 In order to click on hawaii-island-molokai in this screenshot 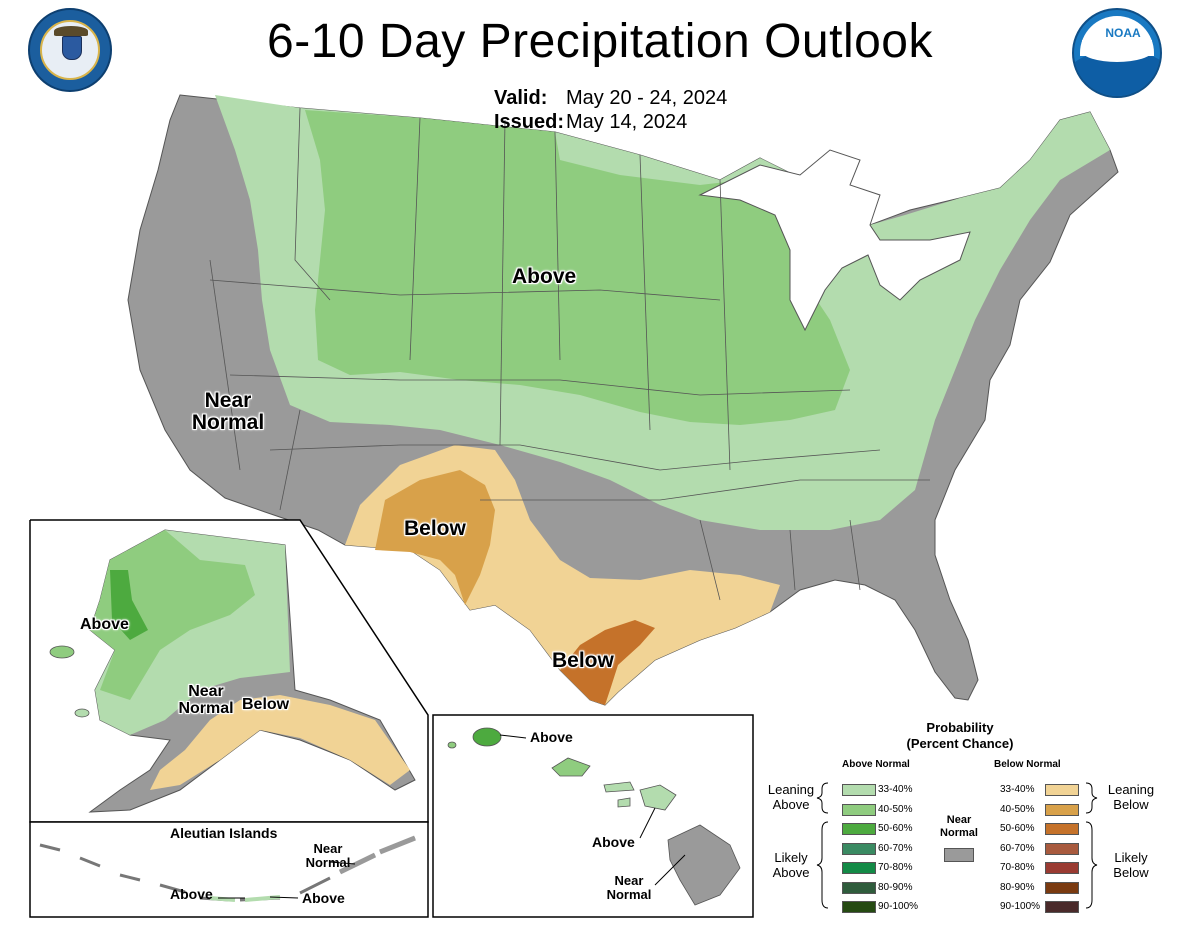, I will do `click(619, 787)`.